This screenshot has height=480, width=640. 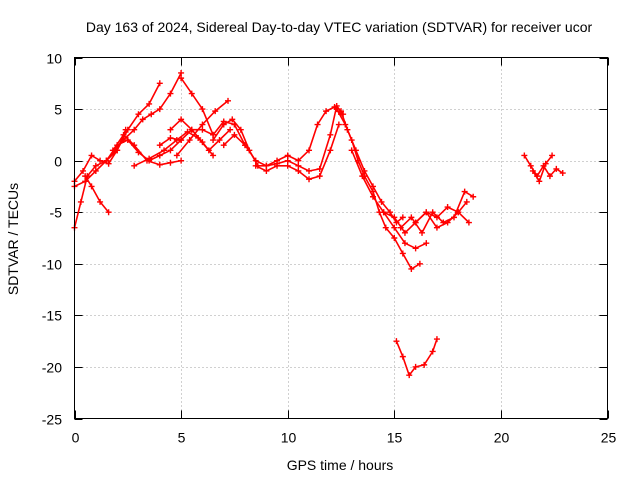 I want to click on series-t14, so click(x=297, y=152).